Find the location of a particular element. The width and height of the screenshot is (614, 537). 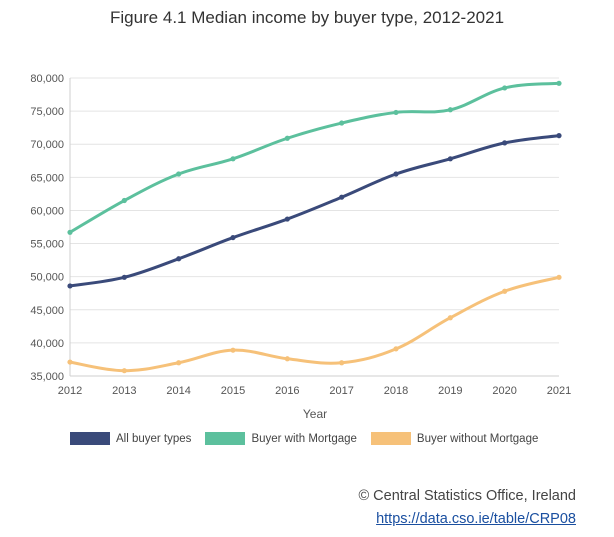

y-tick-label: 35,000 is located at coordinates (47, 377).